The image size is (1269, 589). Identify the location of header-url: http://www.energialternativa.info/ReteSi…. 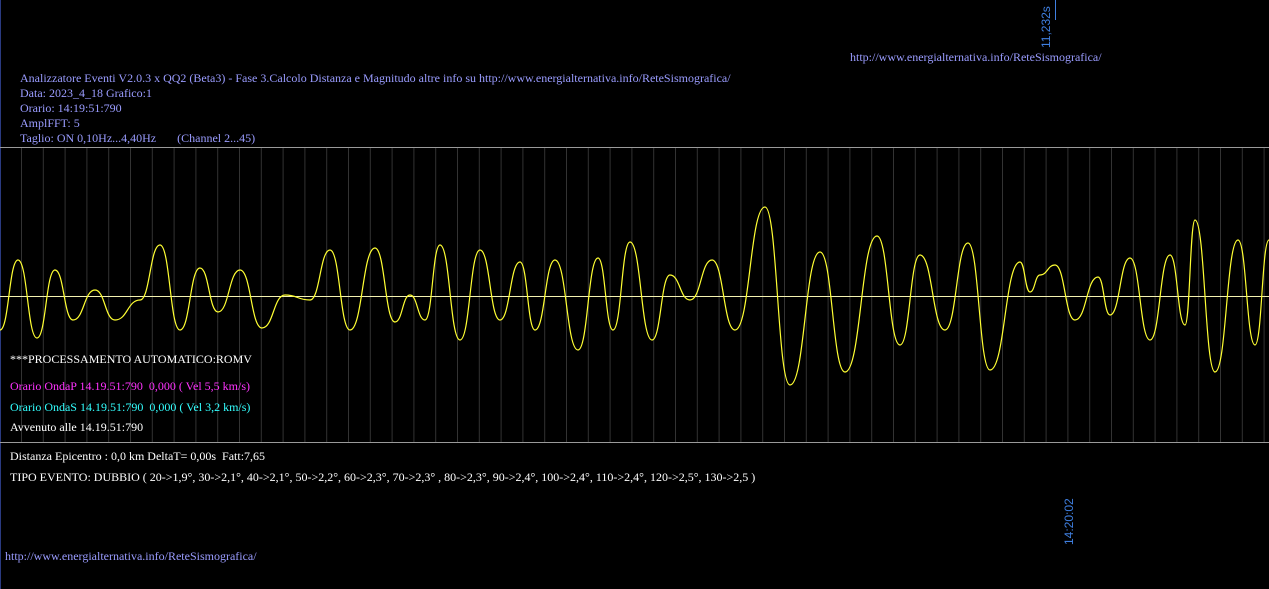
(976, 57).